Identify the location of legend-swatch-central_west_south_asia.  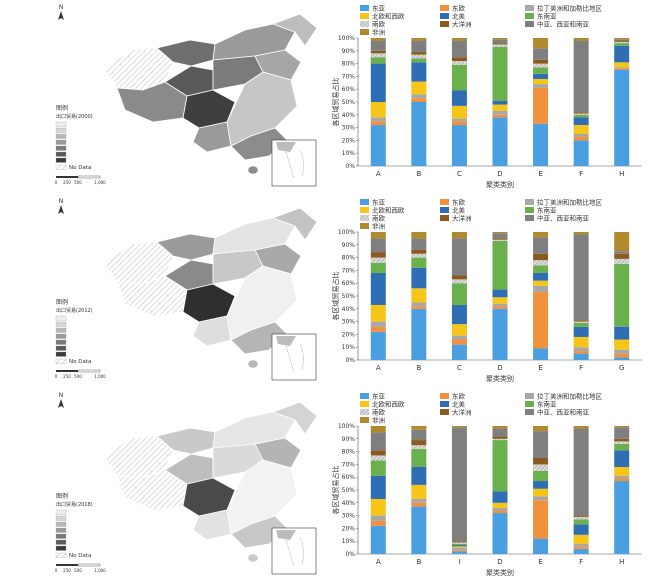
(529, 412).